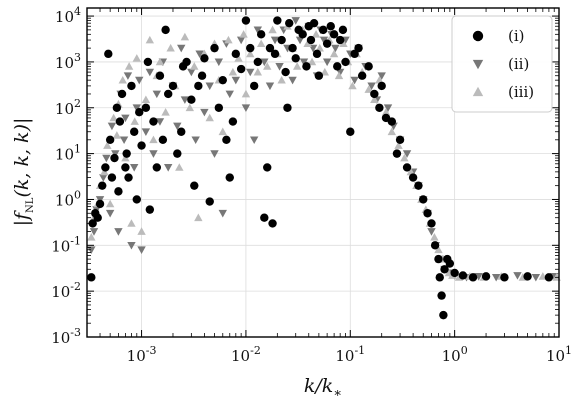  I want to click on y-tick-label: 10⁰, so click(68, 198).